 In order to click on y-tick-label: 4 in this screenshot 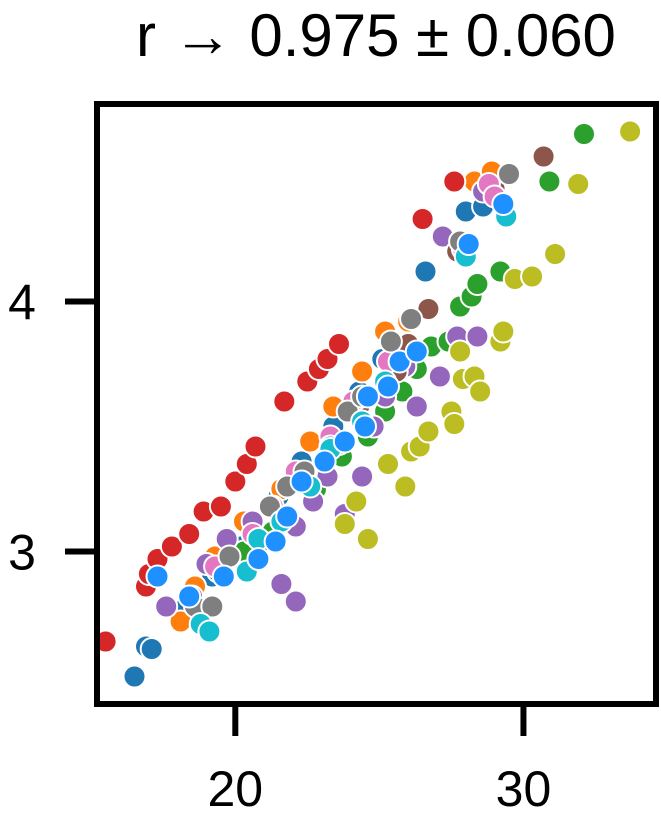, I will do `click(22, 303)`.